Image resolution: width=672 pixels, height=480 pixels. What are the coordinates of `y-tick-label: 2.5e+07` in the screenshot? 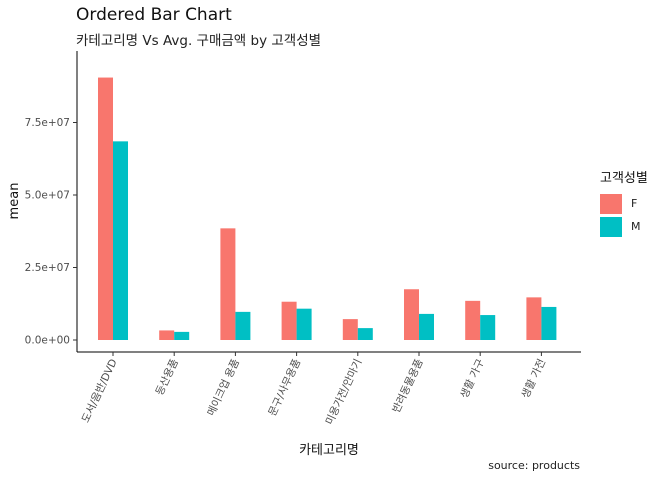 It's located at (47, 268).